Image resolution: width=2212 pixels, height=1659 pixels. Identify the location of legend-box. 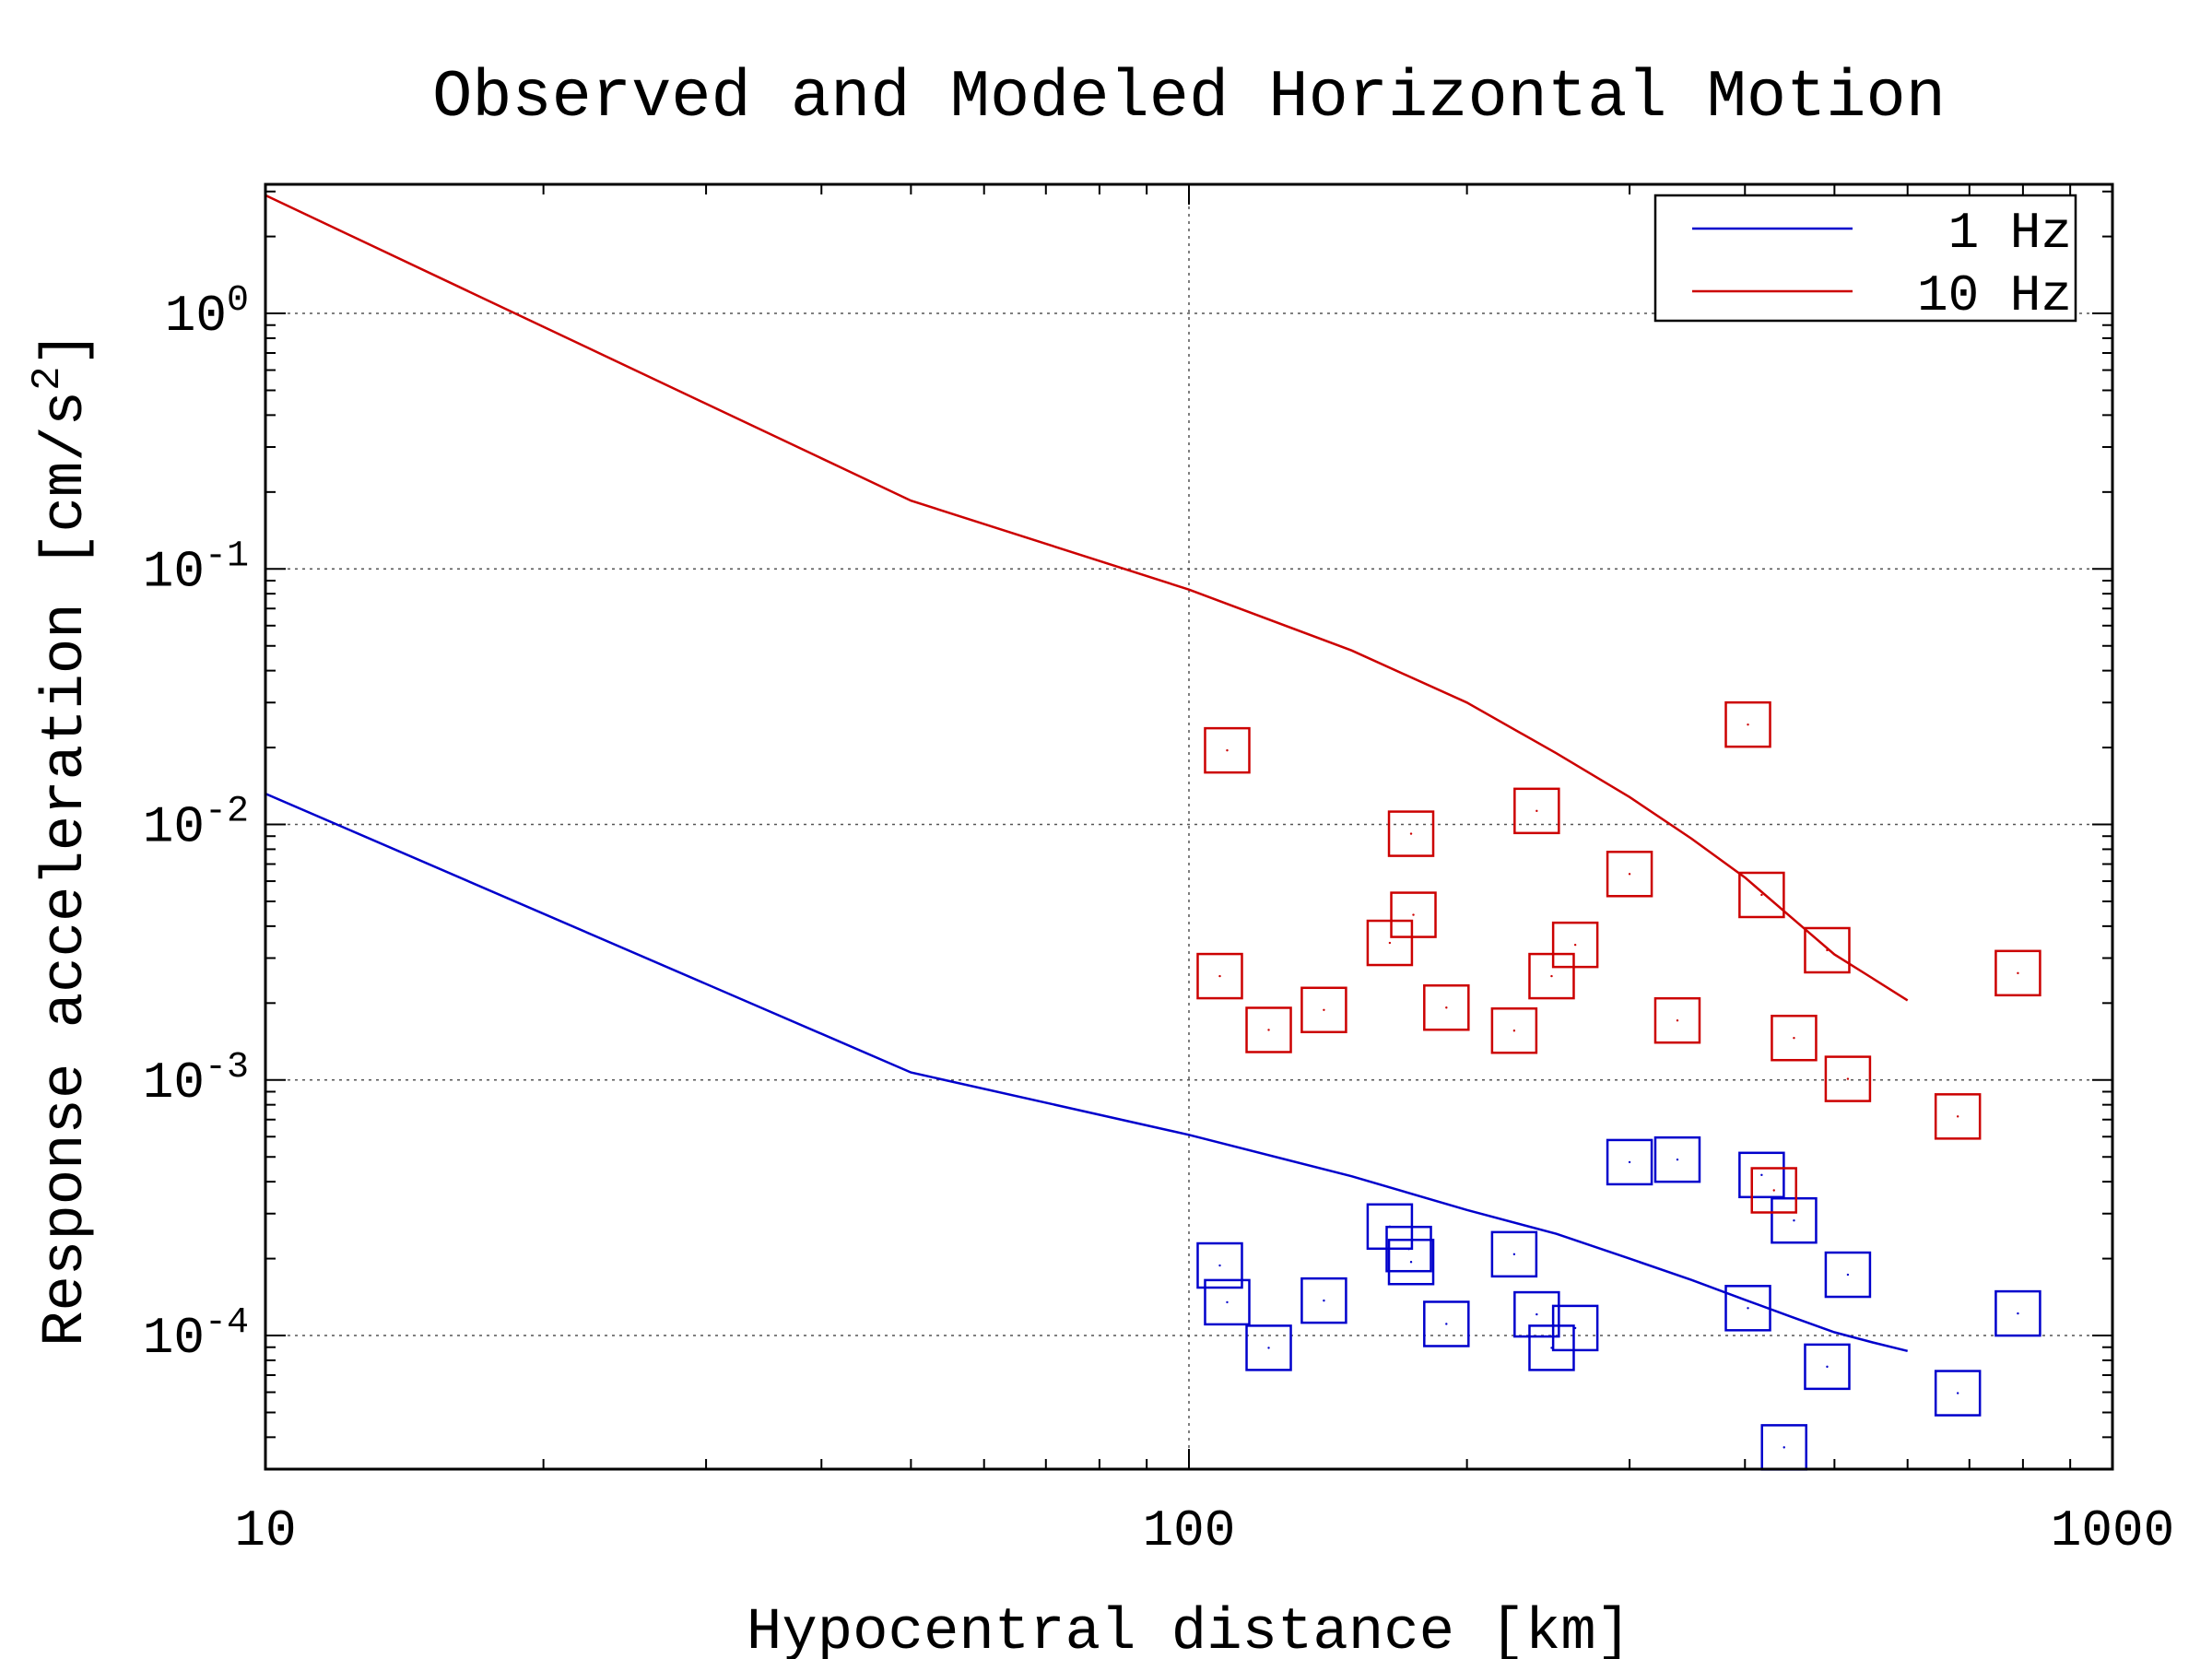
(1865, 258).